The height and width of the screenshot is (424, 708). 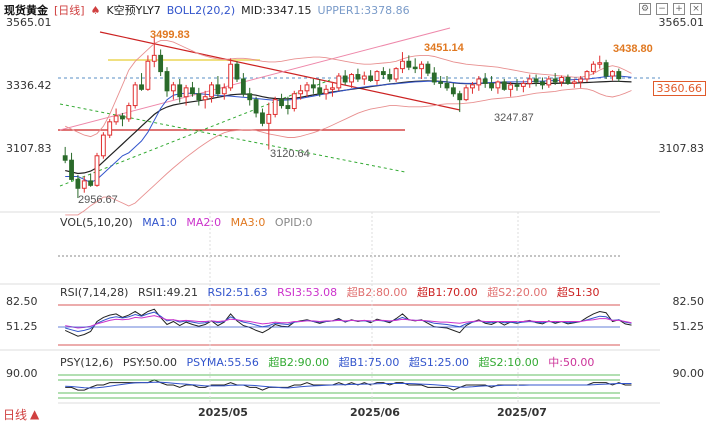 I want to click on close-icon: ×, so click(x=696, y=9).